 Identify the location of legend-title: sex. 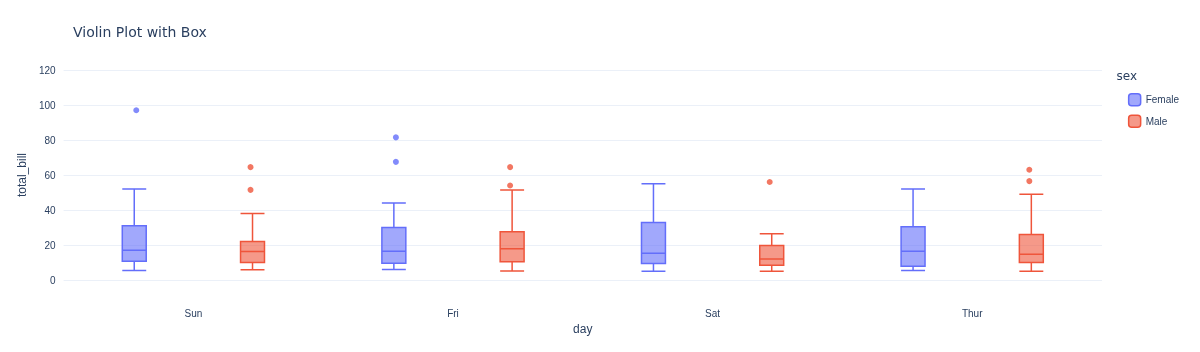
(1127, 76).